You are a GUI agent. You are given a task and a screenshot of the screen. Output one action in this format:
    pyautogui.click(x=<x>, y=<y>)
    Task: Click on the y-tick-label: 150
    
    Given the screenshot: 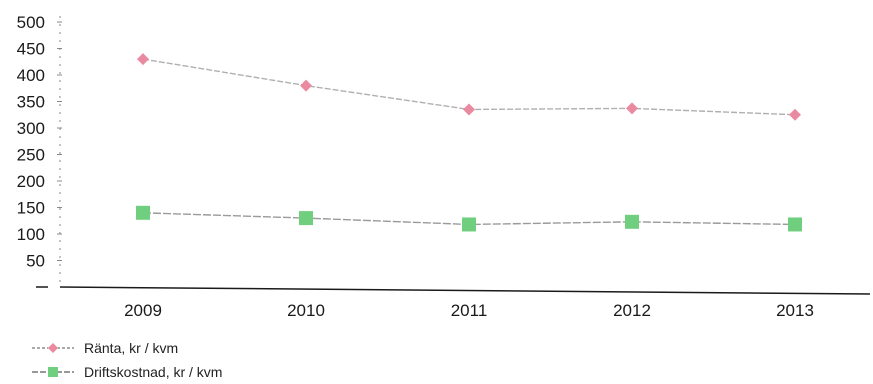 What is the action you would take?
    pyautogui.click(x=31, y=208)
    